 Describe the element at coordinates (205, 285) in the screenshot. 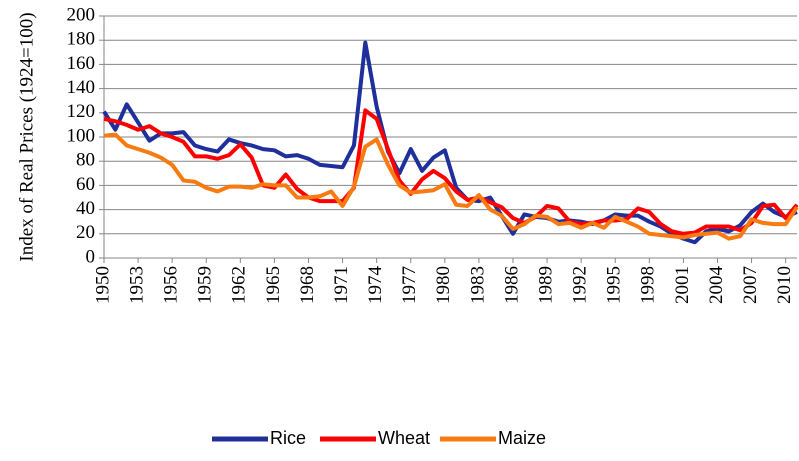

I see `x-tick-label: 1959` at that location.